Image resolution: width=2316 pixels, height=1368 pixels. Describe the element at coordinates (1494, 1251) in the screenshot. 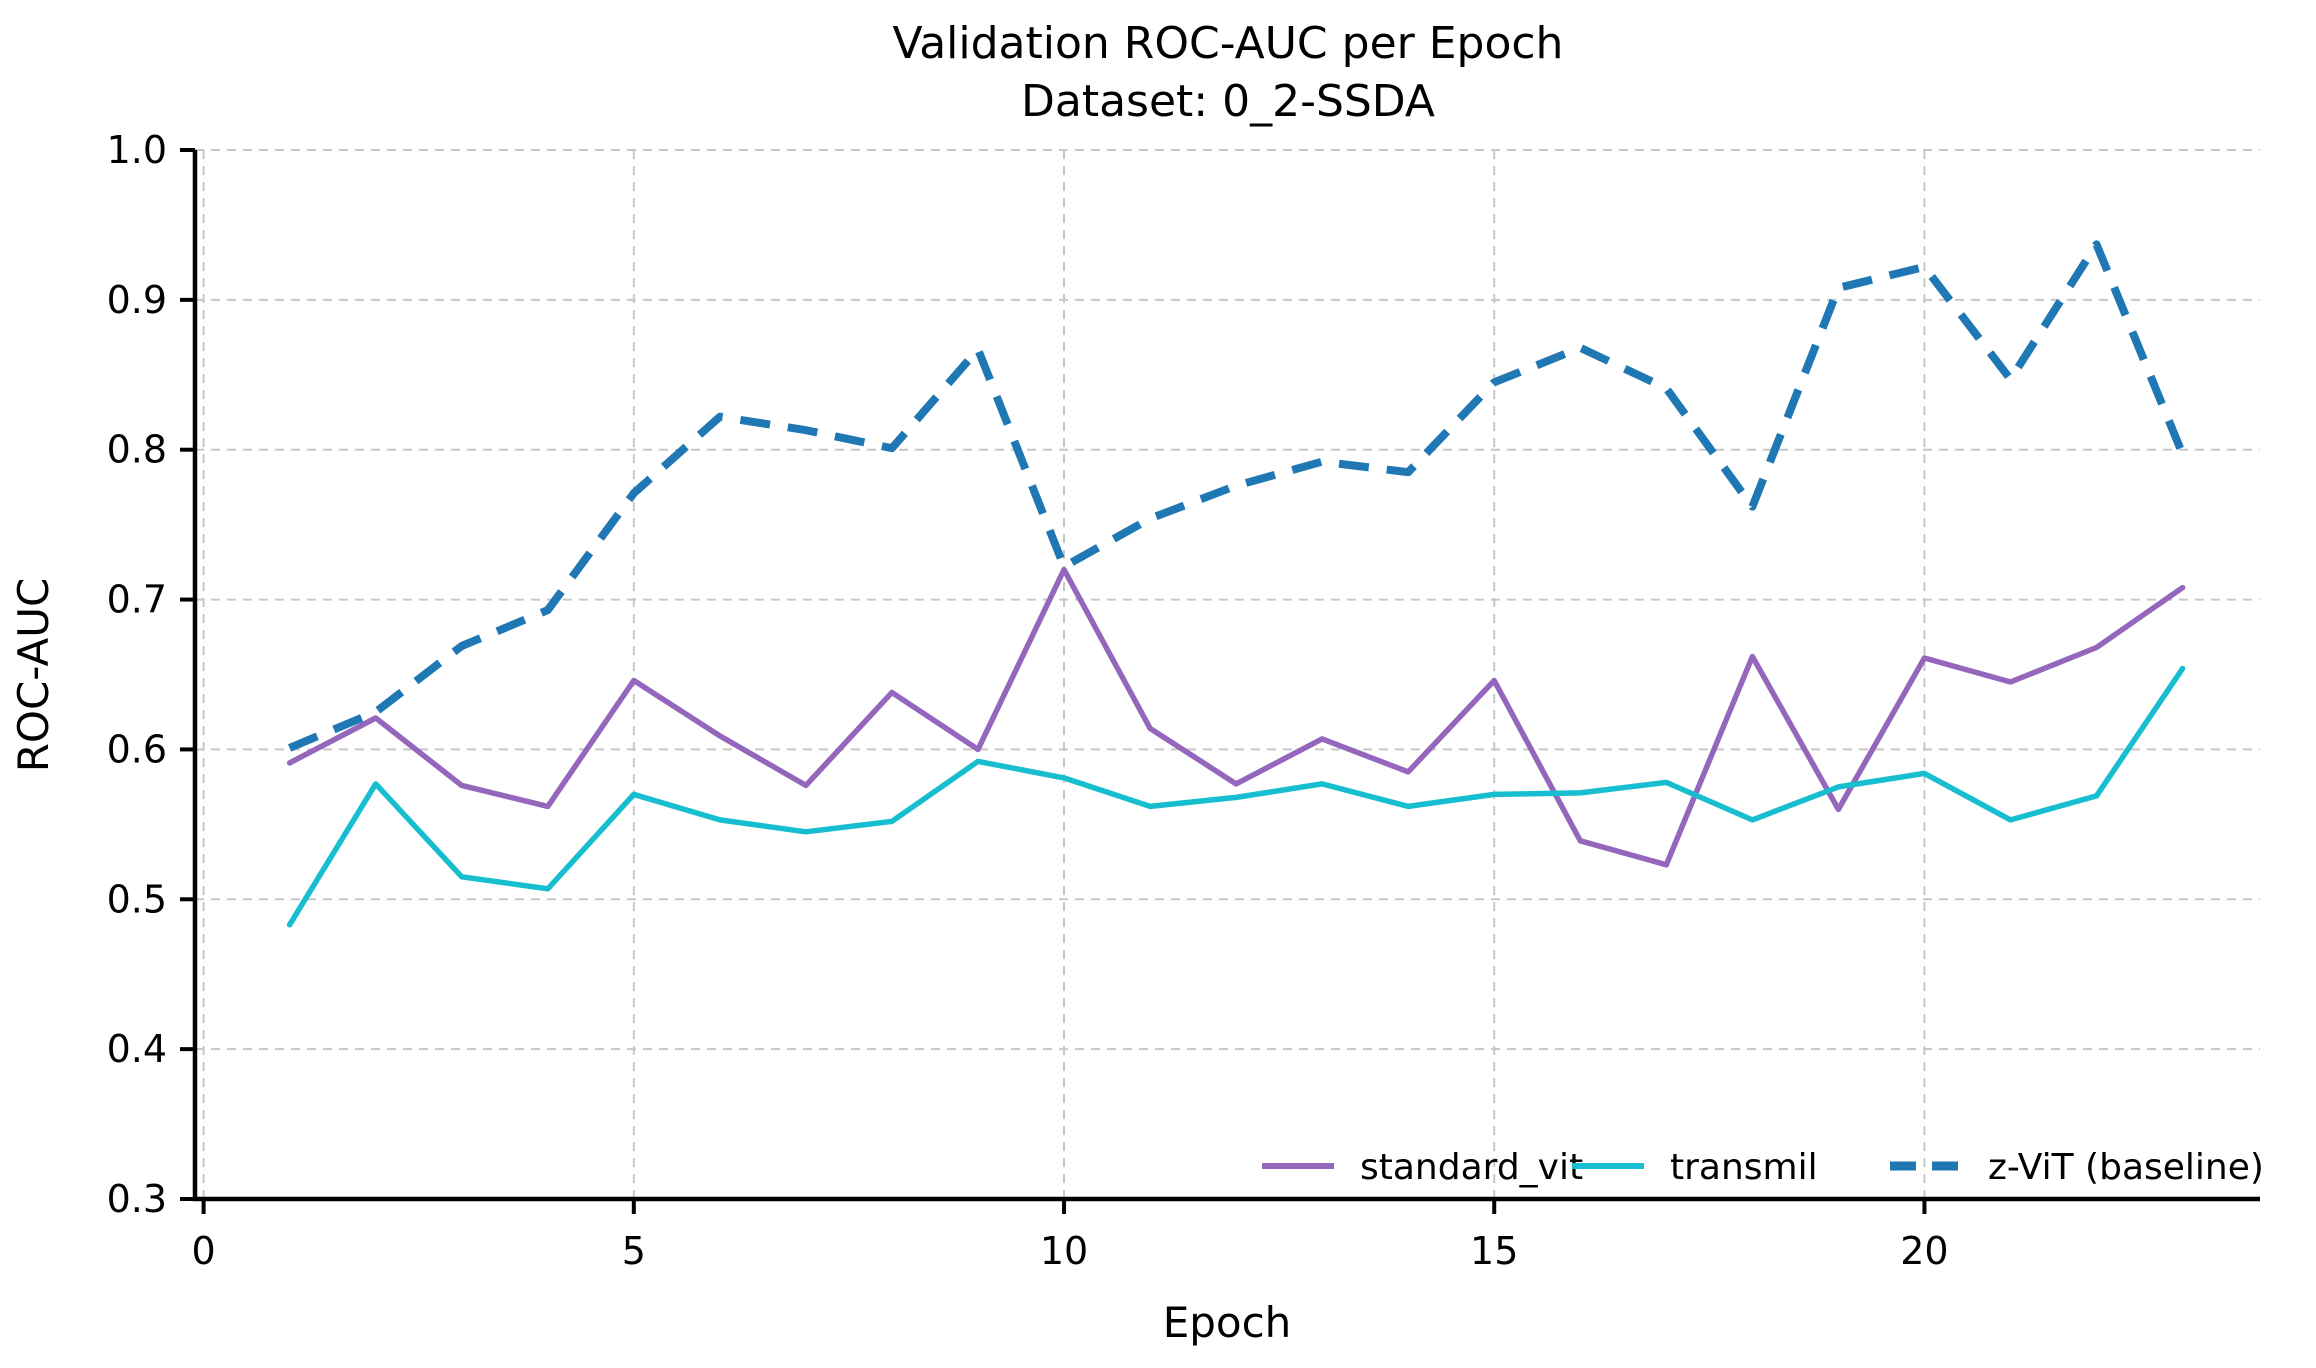

I see `x-tick-label: 15` at that location.